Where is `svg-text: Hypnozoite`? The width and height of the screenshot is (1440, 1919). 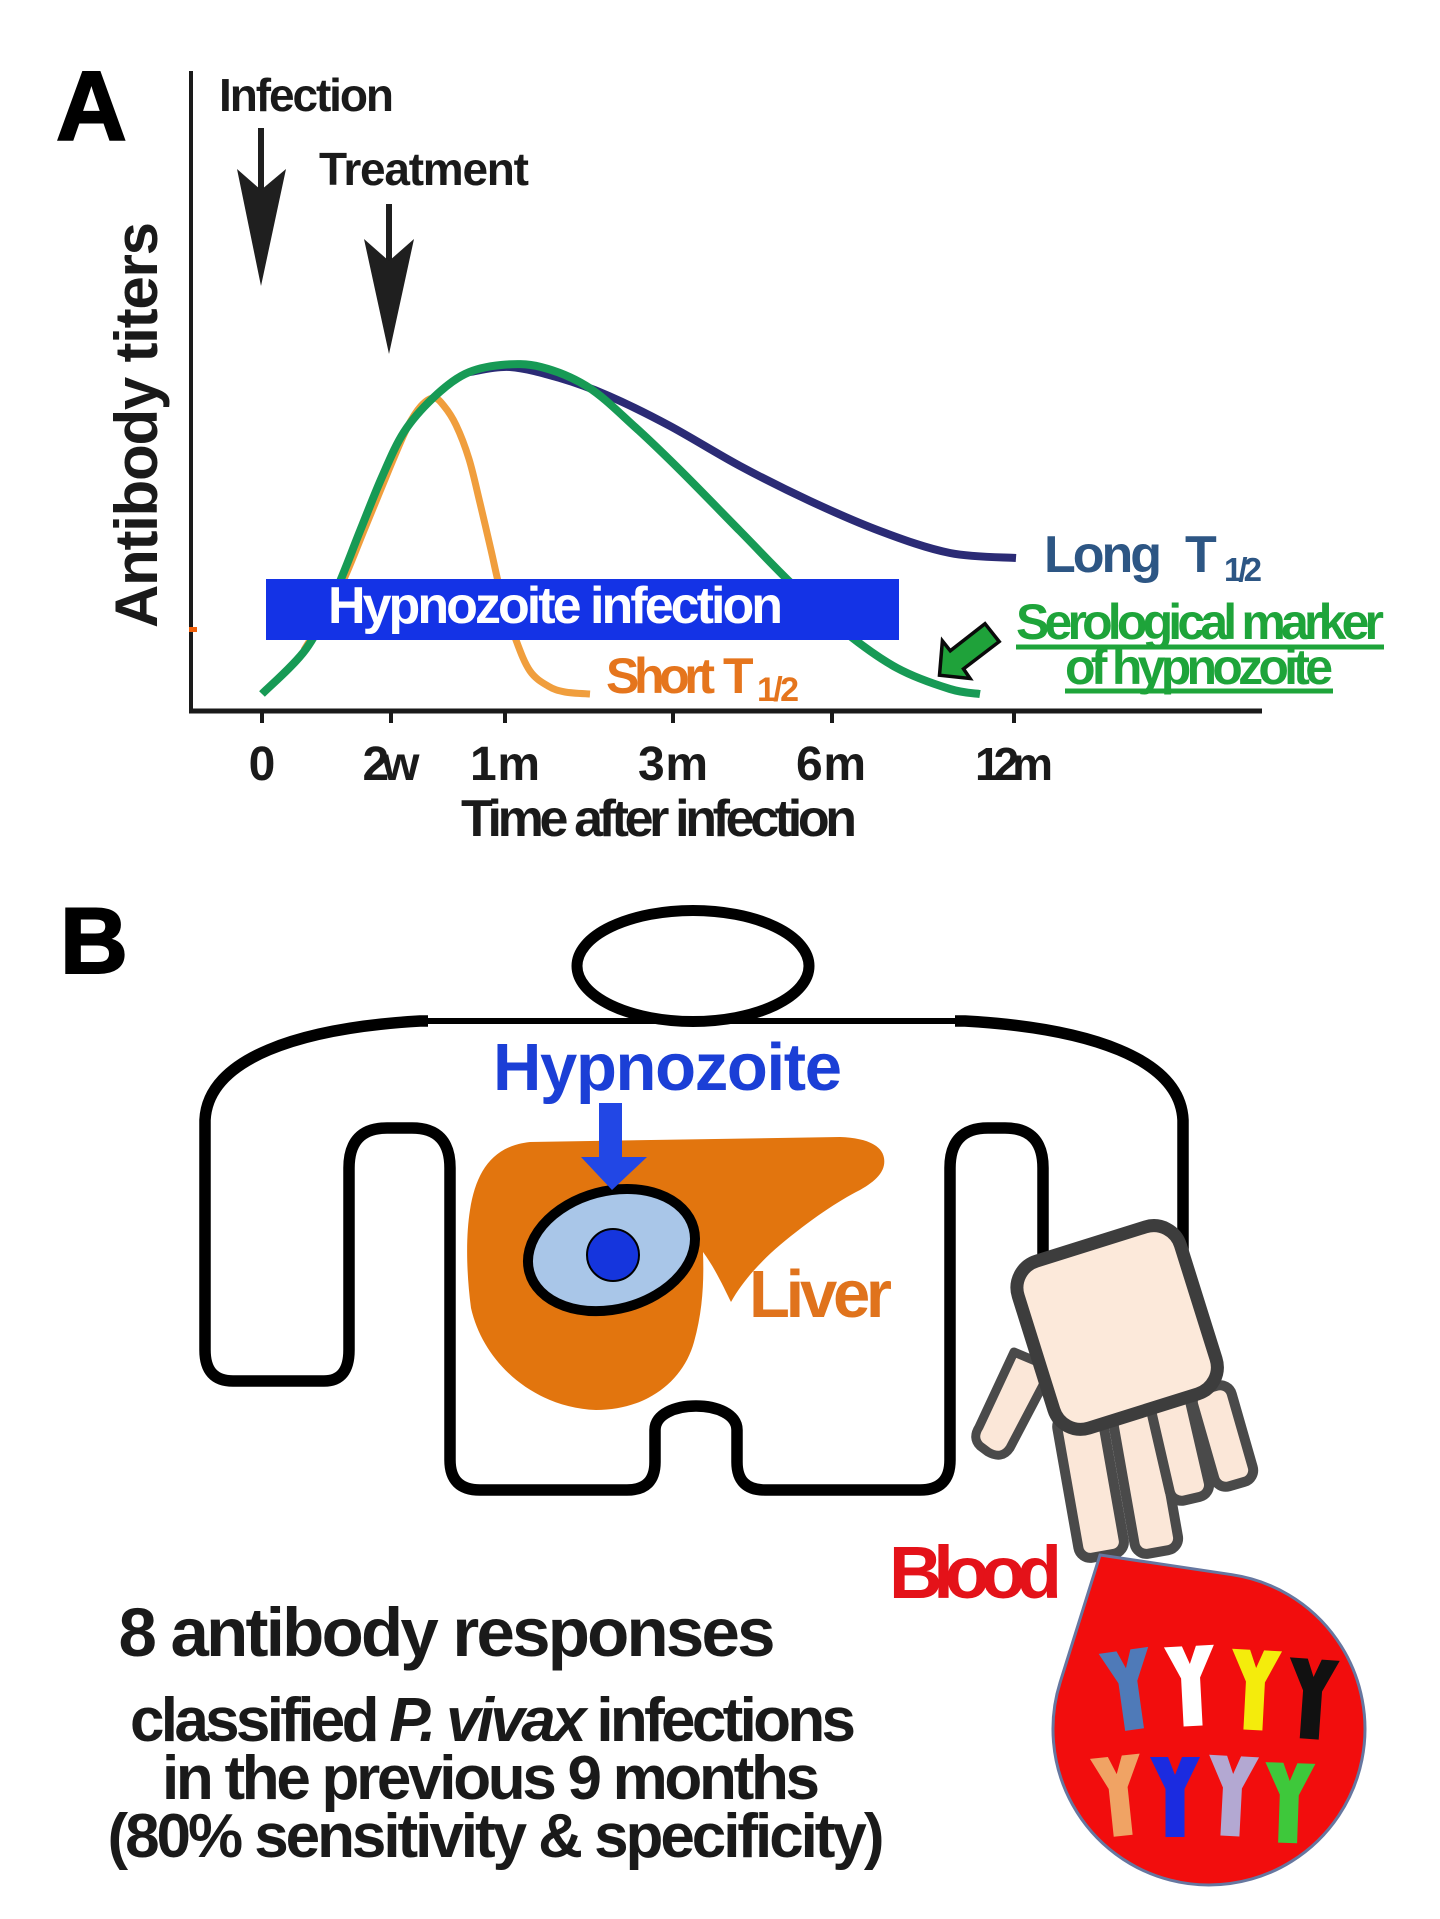
svg-text: Hypnozoite is located at coordinates (667, 1067).